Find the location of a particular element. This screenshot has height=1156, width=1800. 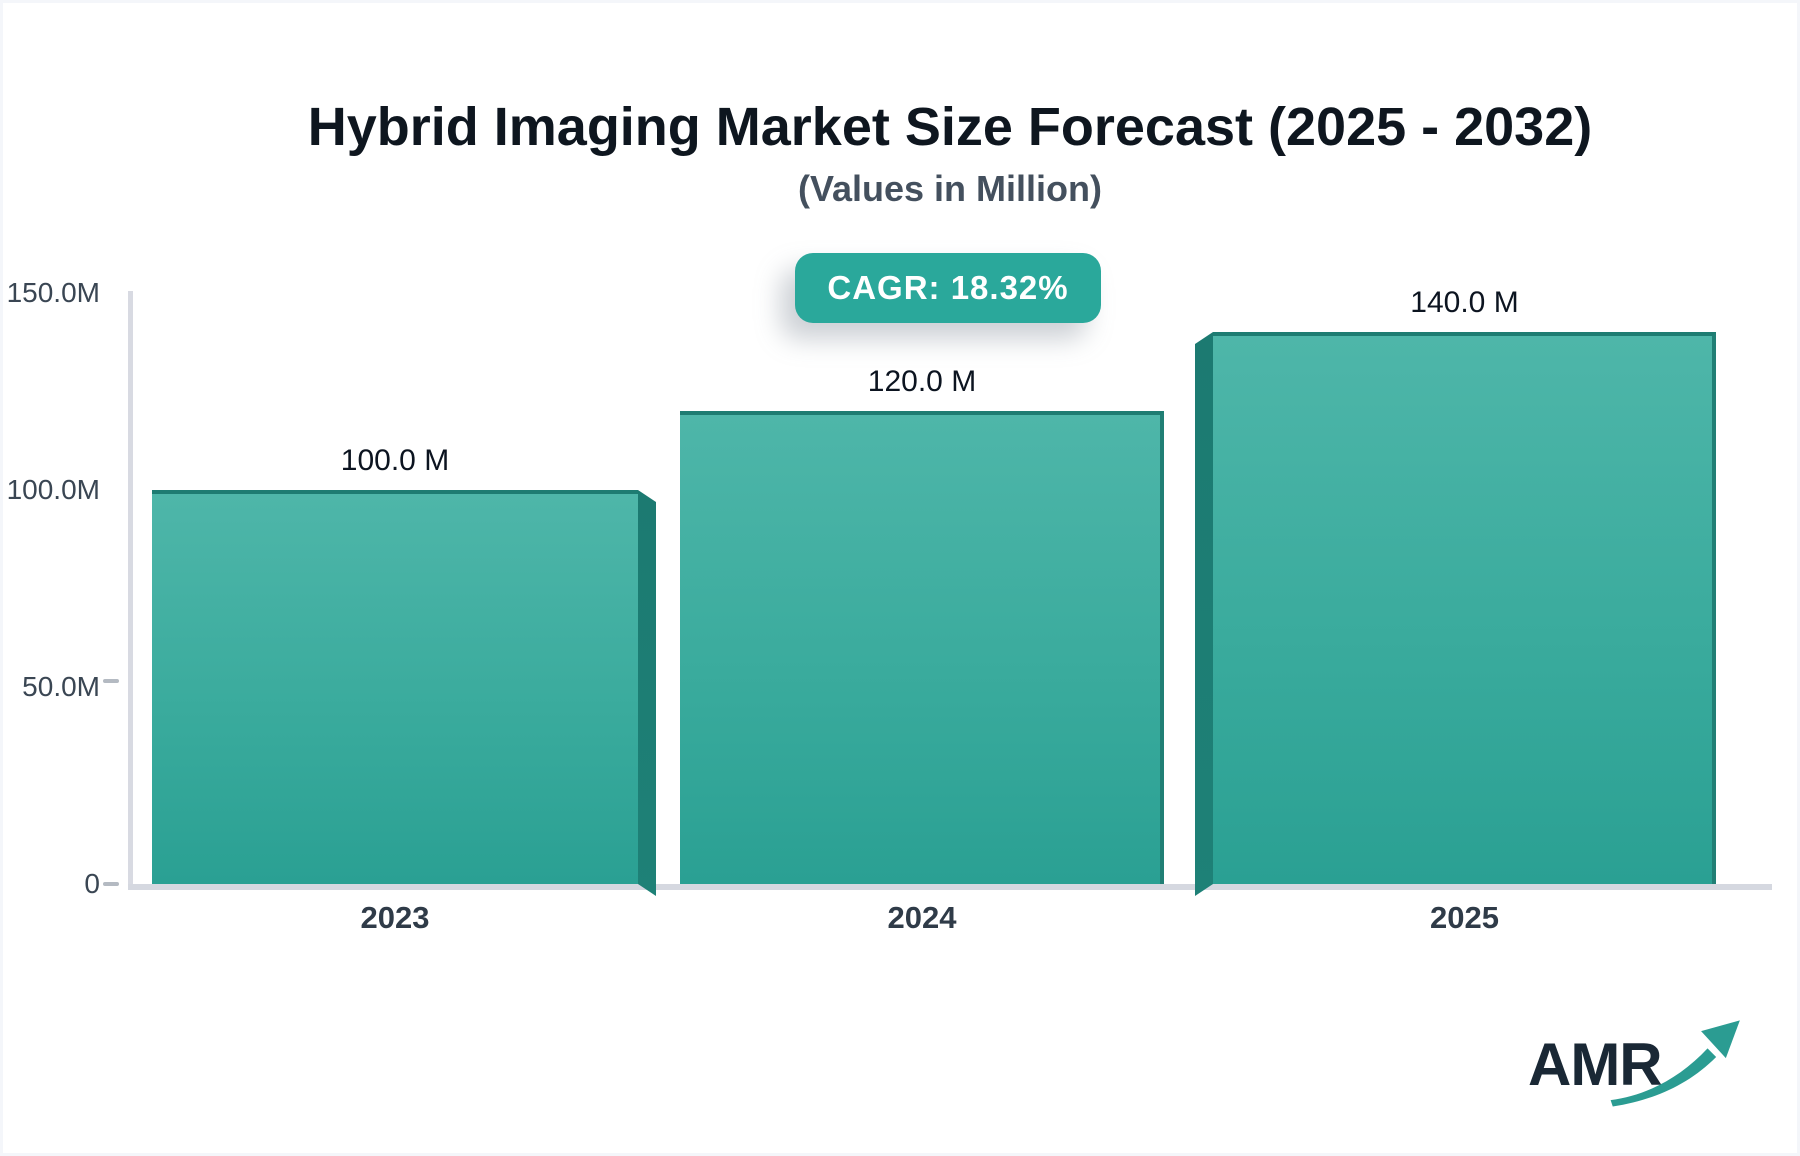

bar-3d-side-2025 is located at coordinates (1204, 614).